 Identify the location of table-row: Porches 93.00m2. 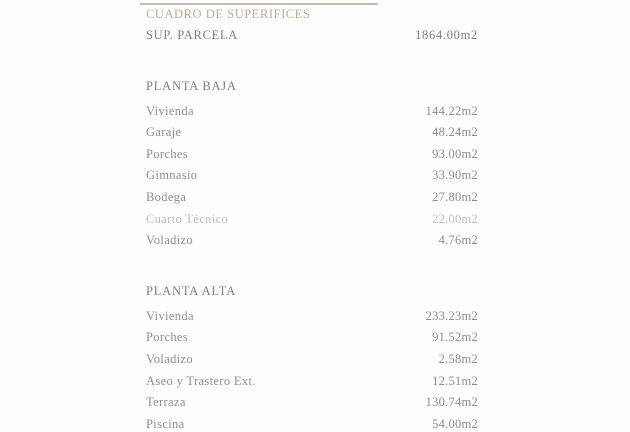
(312, 154).